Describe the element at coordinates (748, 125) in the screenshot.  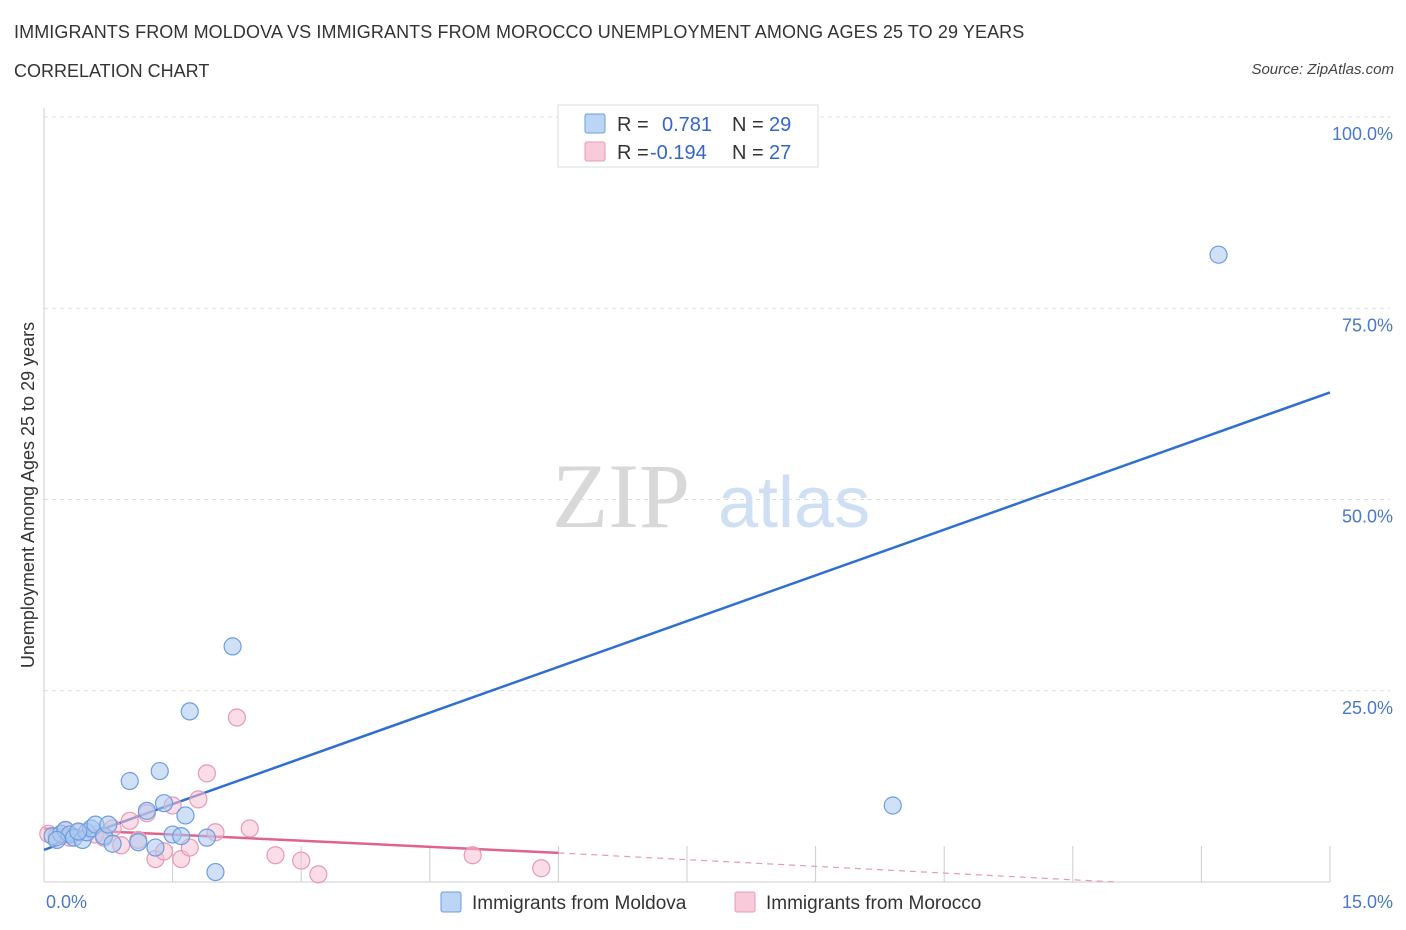
I see `legend-n-label-moldova: N =` at that location.